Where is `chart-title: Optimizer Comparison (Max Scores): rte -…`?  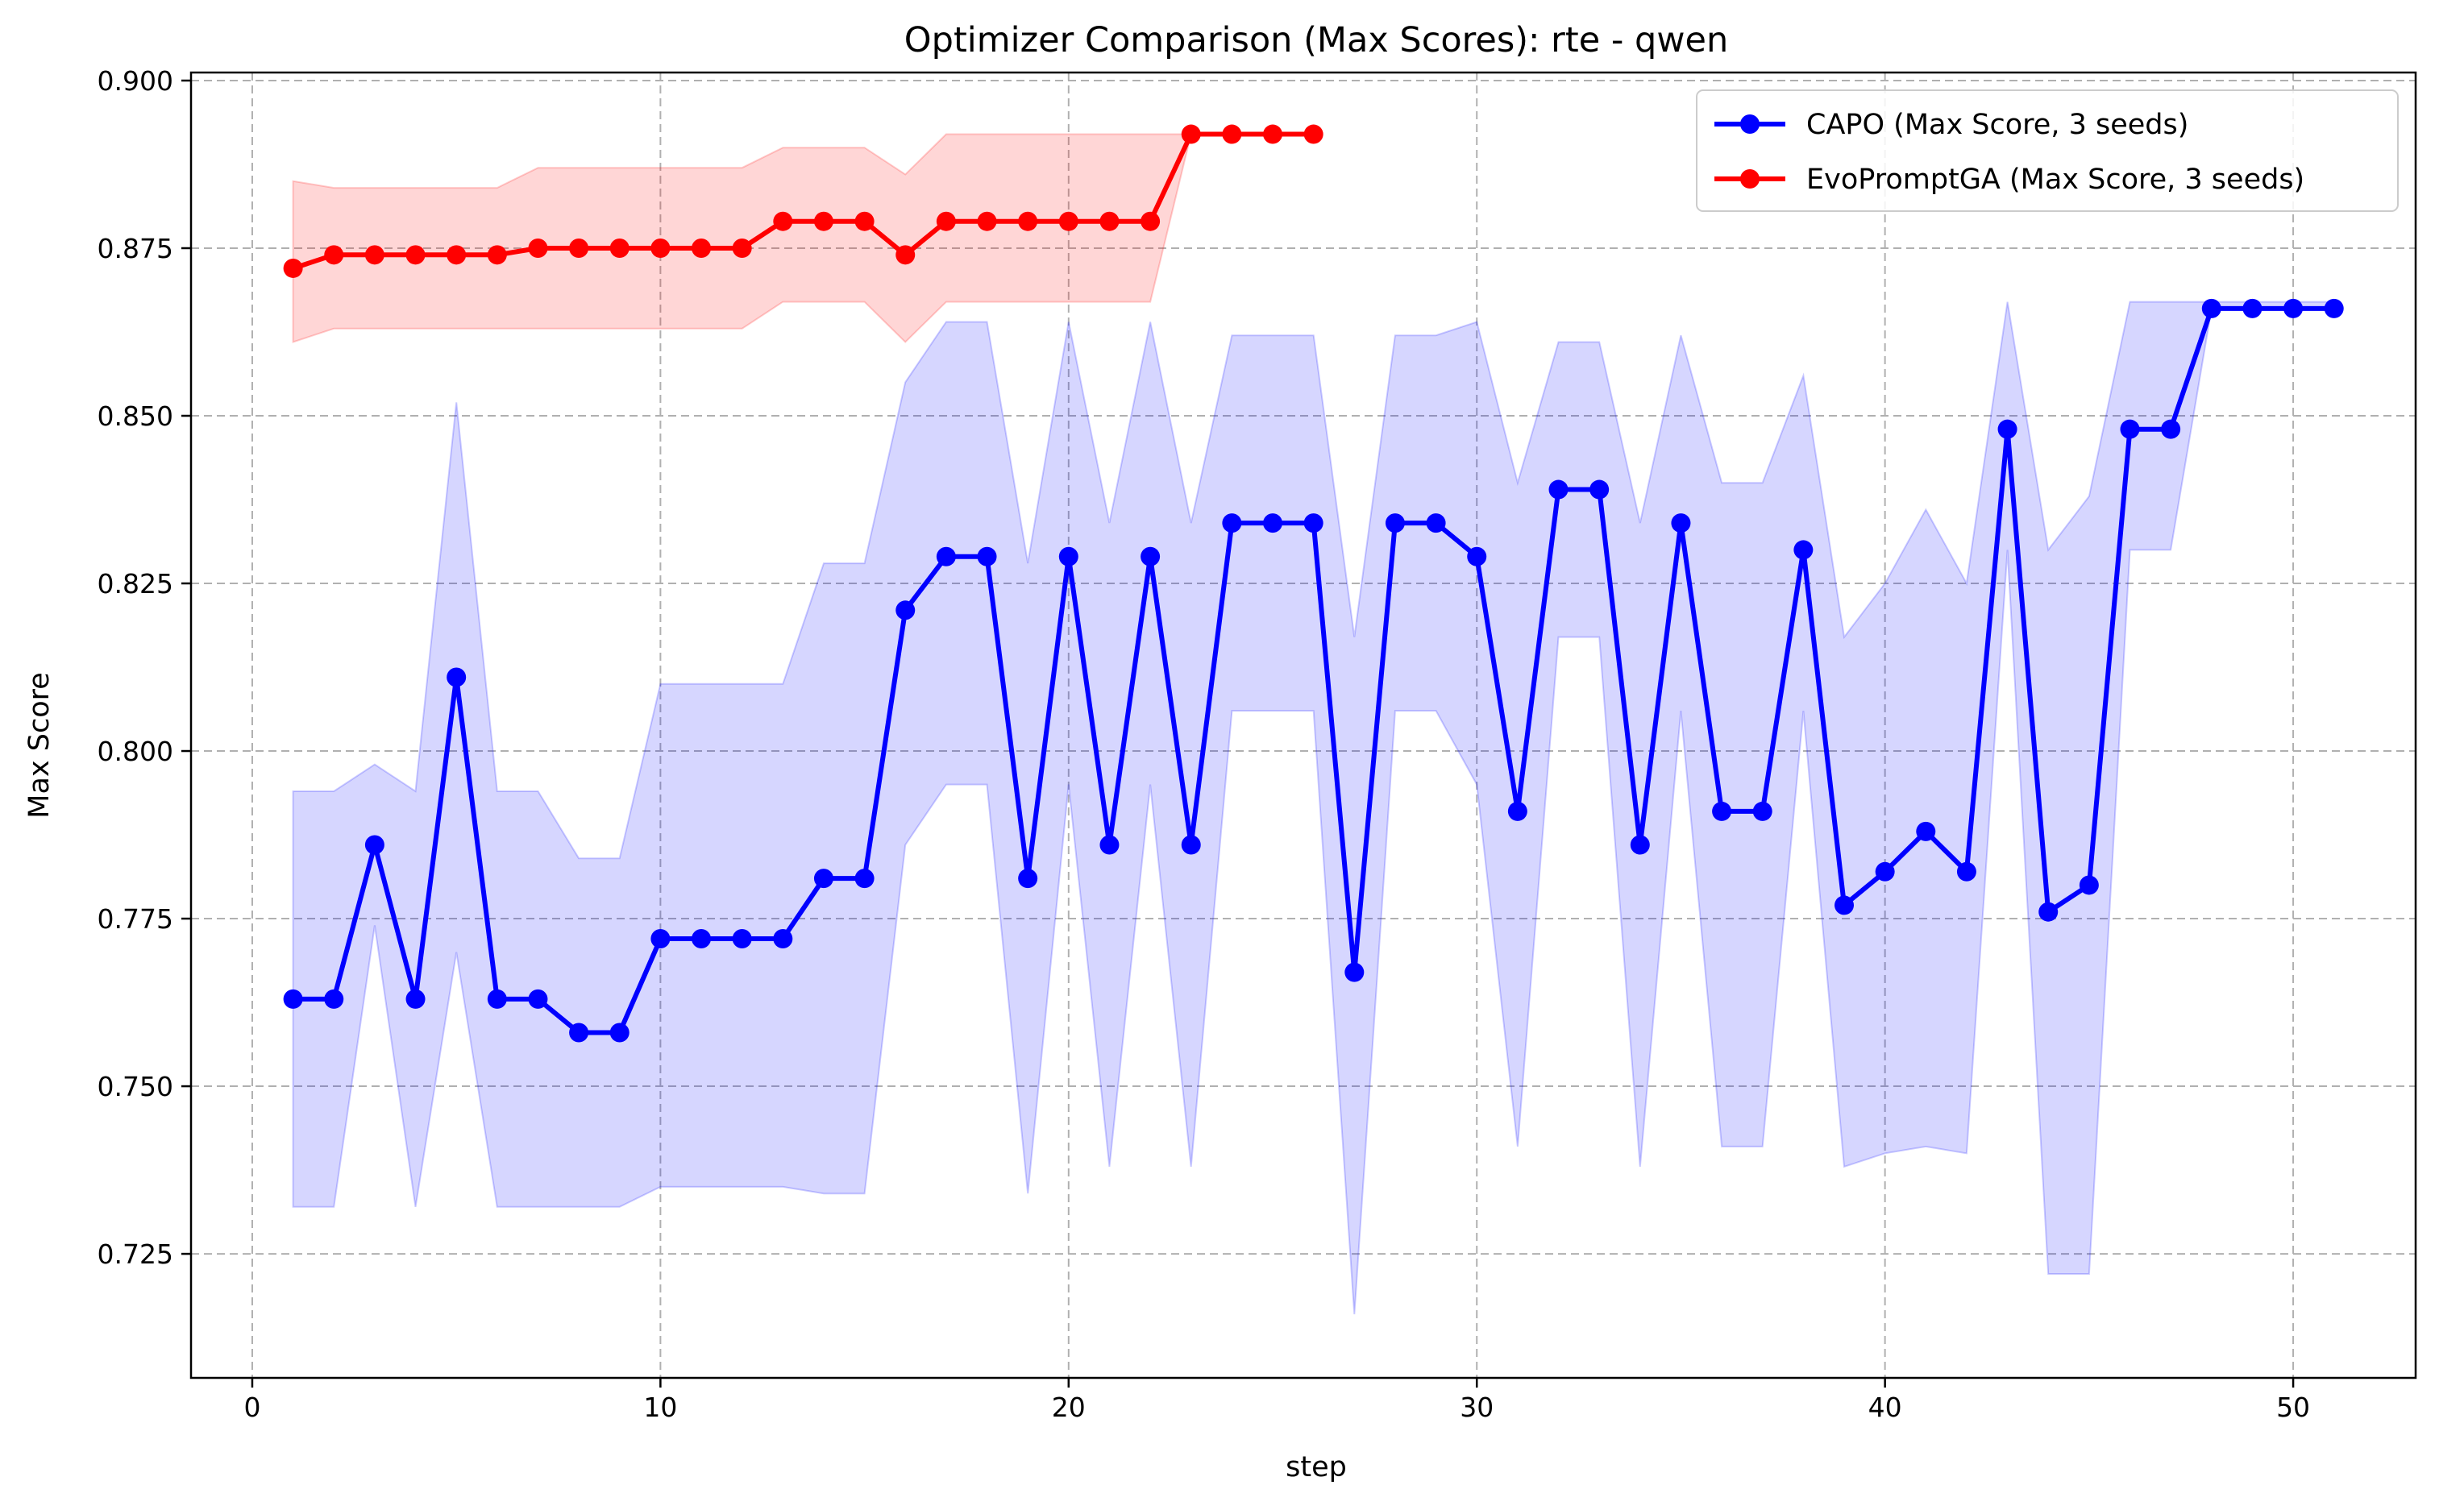
chart-title: Optimizer Comparison (Max Scores): rte -… is located at coordinates (1316, 40).